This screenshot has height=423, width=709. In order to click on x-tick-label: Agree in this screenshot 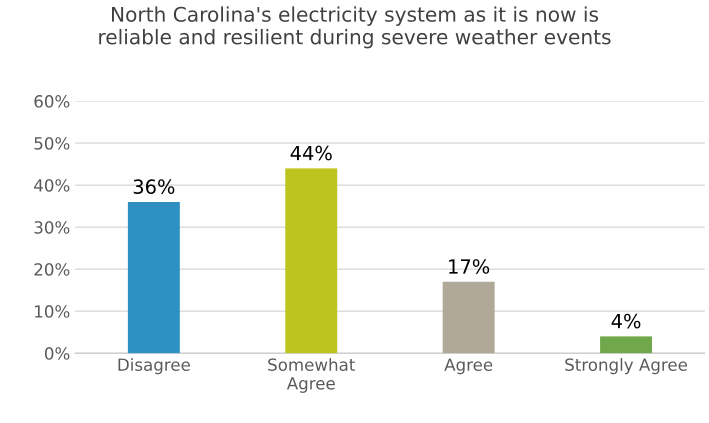, I will do `click(468, 366)`.